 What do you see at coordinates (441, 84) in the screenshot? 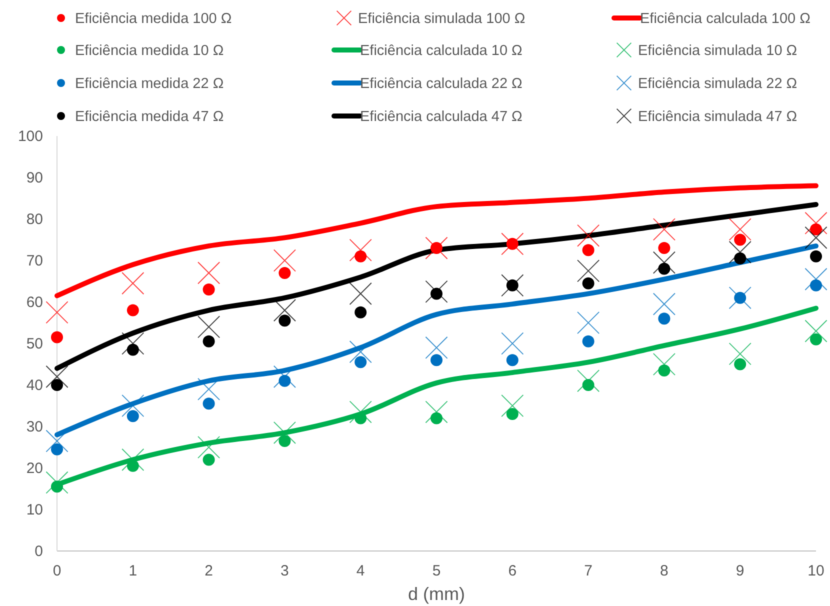
I see `legend-label: Eficiência calculada 22 Ω` at bounding box center [441, 84].